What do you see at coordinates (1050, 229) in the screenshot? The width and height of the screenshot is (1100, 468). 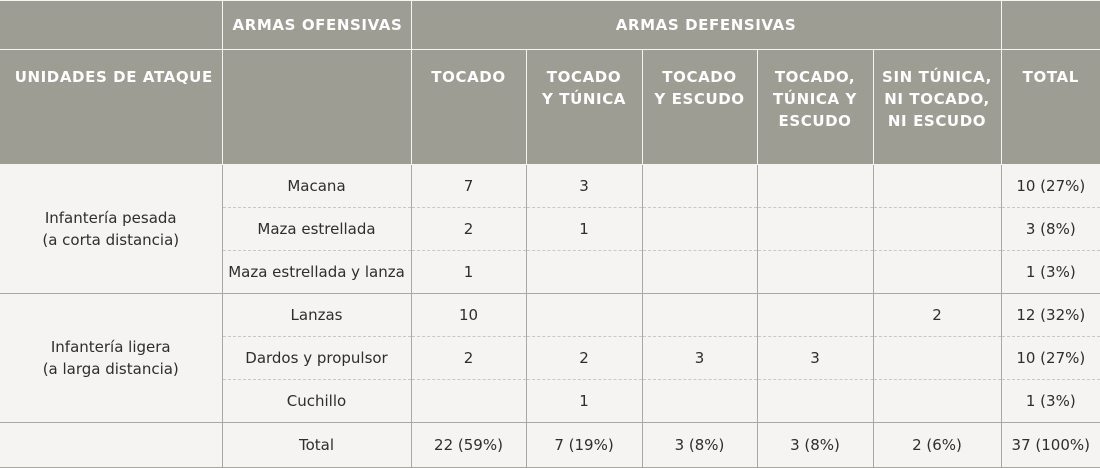 I see `total-cell: 3 (8%)` at bounding box center [1050, 229].